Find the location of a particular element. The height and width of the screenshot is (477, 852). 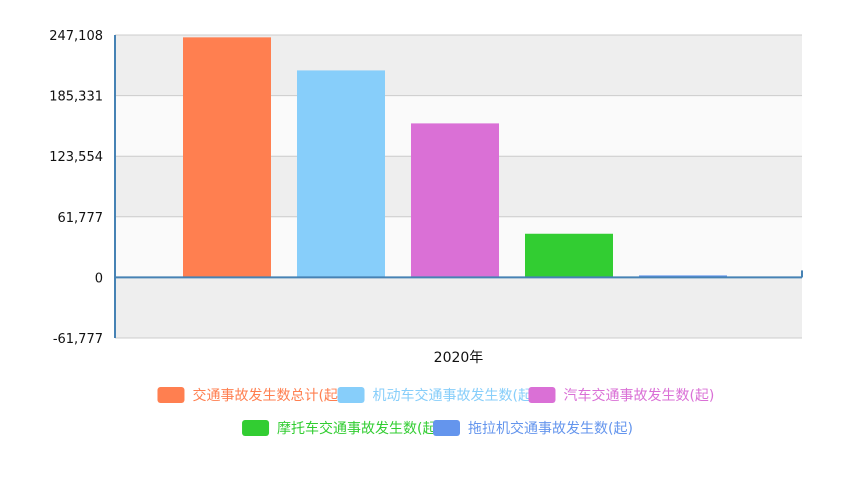

legend-label: 摩托车交通事故发生数(起) is located at coordinates (359, 428).